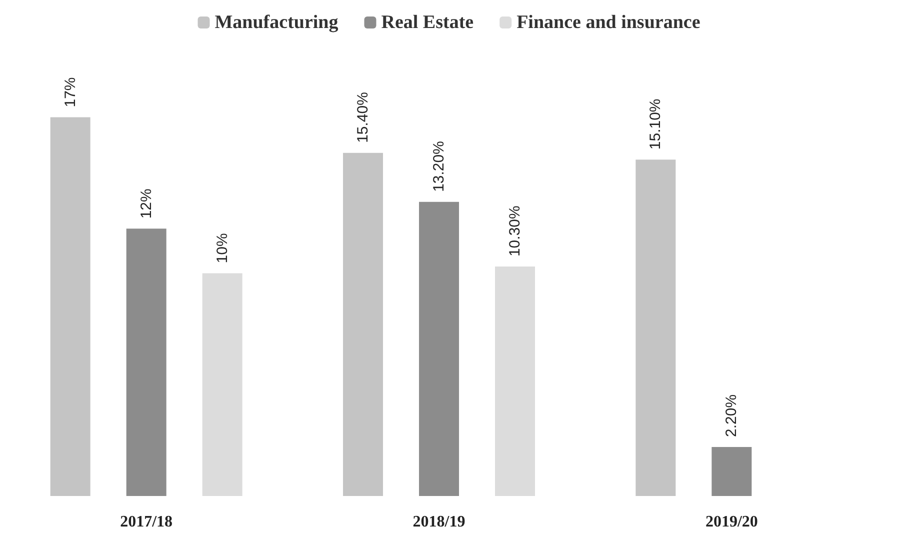 This screenshot has width=898, height=541. I want to click on legend-label: Finance and insurance, so click(608, 22).